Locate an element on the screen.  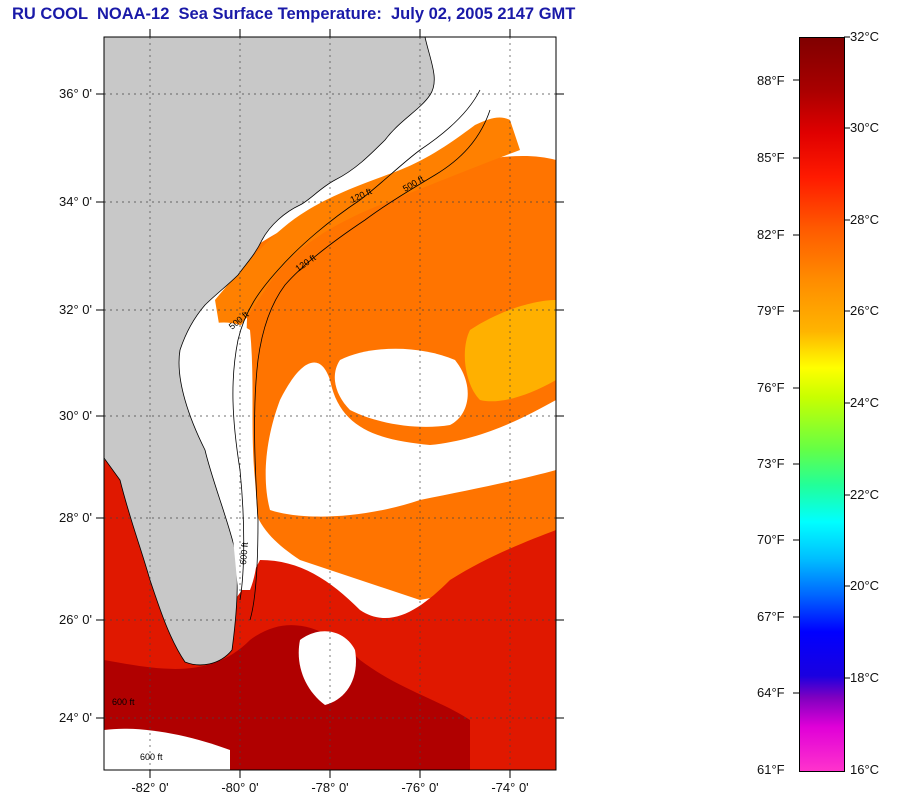
colorbar-fahrenheit-label: 88°F is located at coordinates (771, 80).